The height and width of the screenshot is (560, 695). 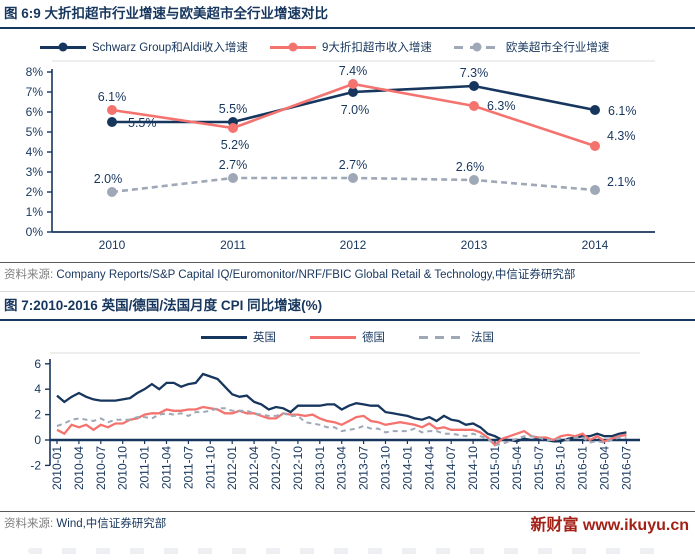 I want to click on legend-item-uk: 英国, so click(x=238, y=337).